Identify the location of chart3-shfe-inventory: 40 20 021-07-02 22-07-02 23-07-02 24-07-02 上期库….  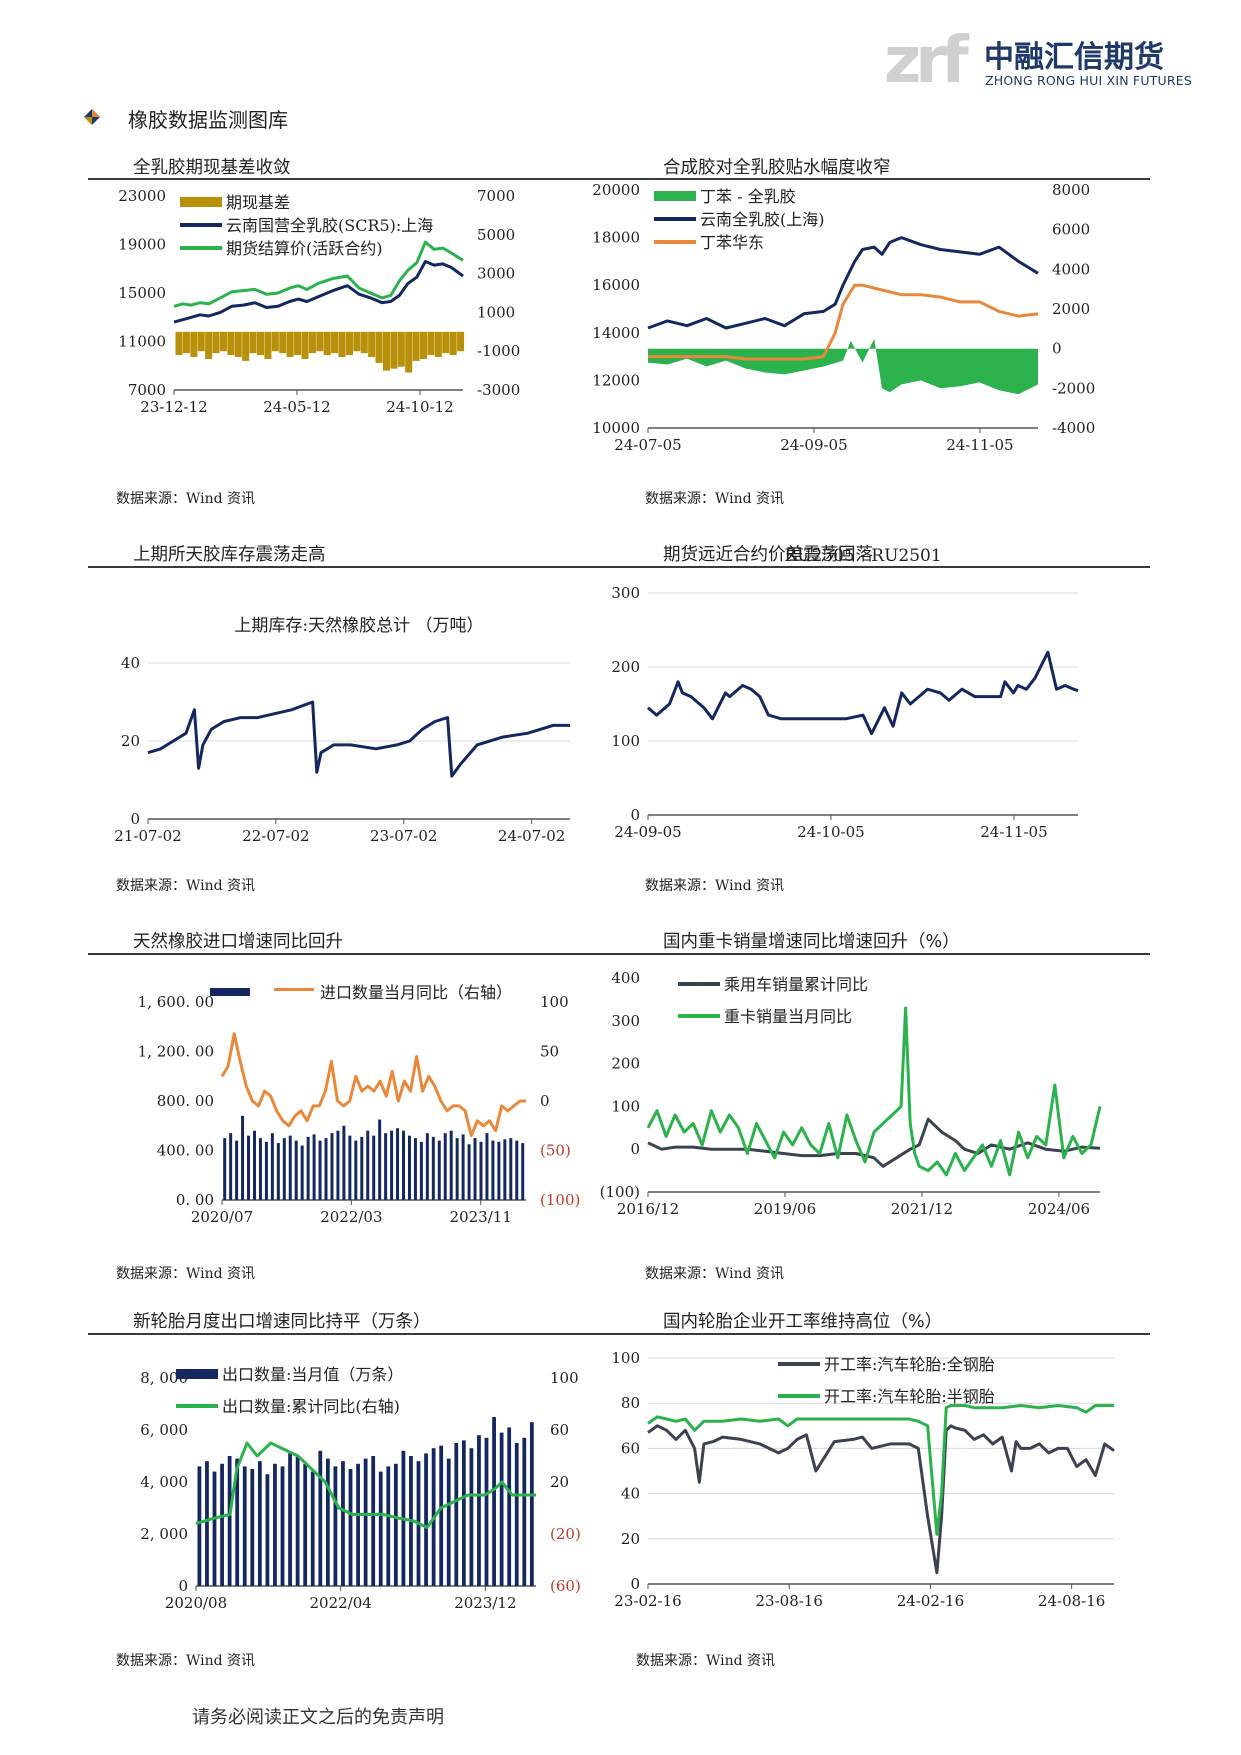
(342, 730).